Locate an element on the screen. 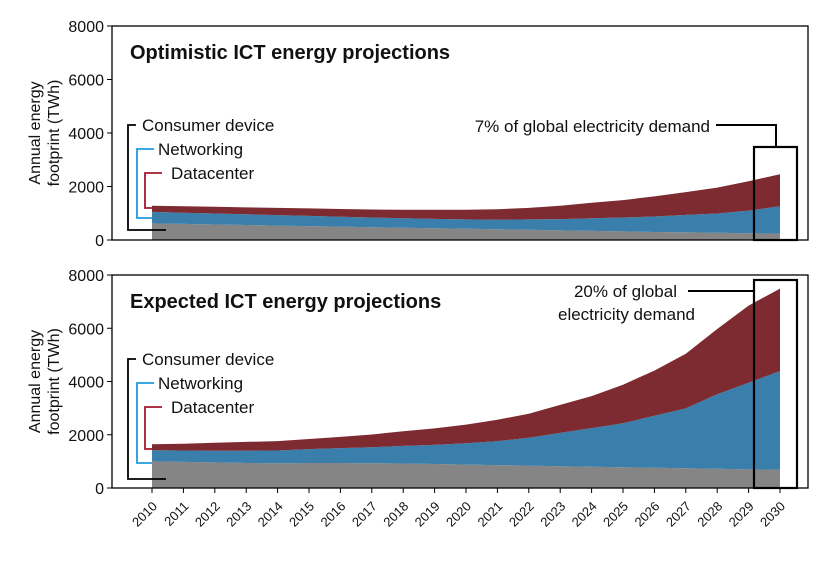 The image size is (830, 561). x-tick-label: 2019 is located at coordinates (427, 514).